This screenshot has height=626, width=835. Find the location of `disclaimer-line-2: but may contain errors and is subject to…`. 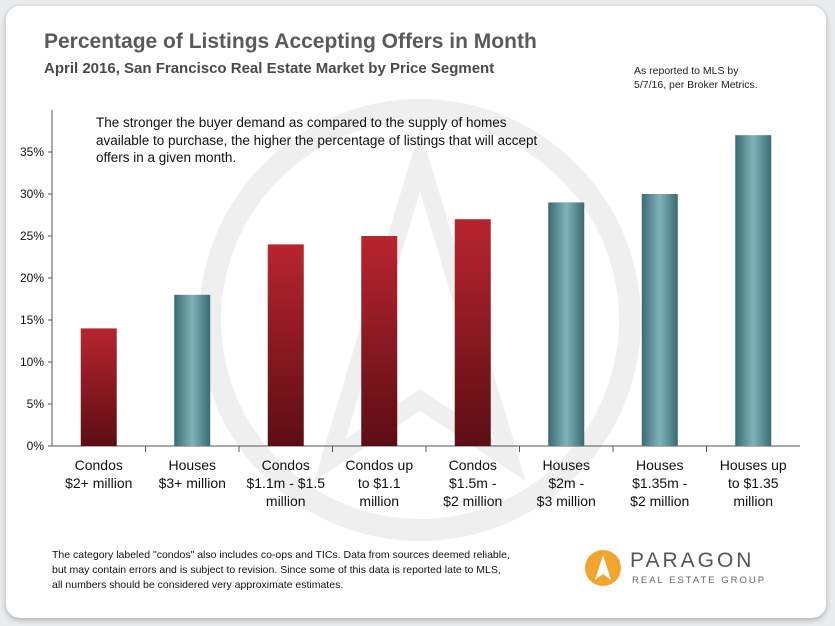

disclaimer-line-2: but may contain errors and is subject to… is located at coordinates (276, 570).